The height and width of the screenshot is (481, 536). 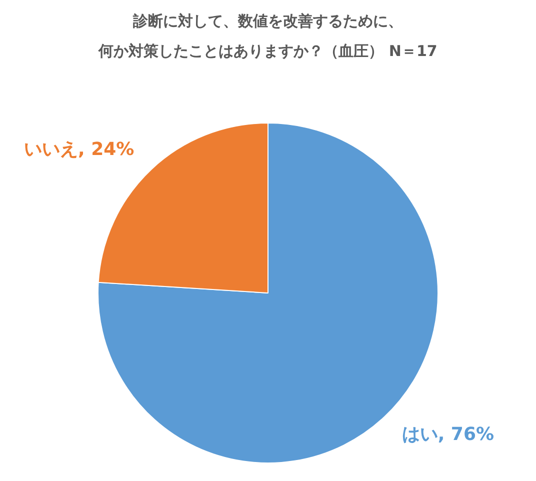 What do you see at coordinates (268, 51) in the screenshot?
I see `chart-subtitle: 何か対策したことはありますか？（血圧） N＝17` at bounding box center [268, 51].